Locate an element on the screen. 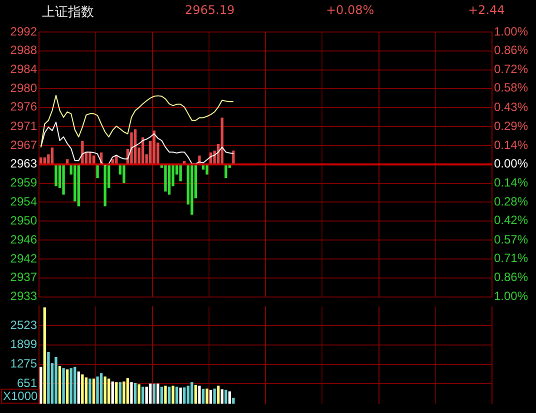  y-tick-label: 2976 is located at coordinates (24, 107).